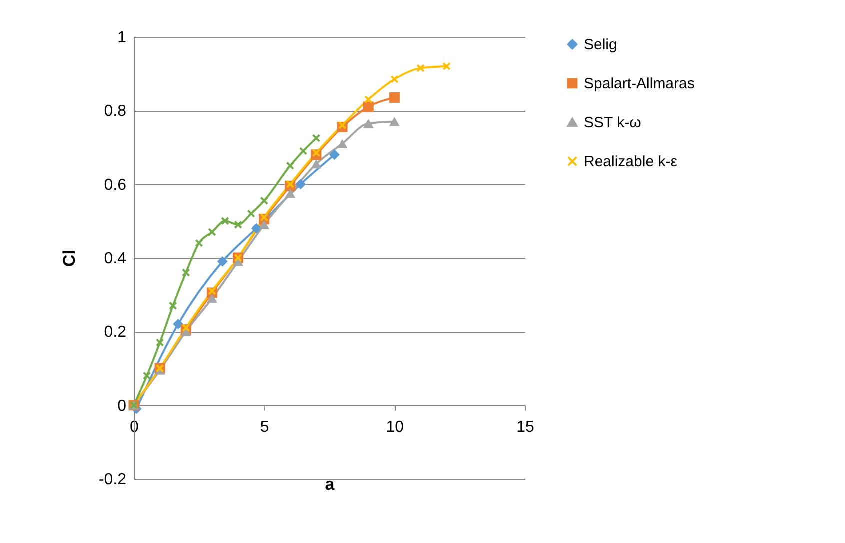 The width and height of the screenshot is (845, 543). Describe the element at coordinates (115, 259) in the screenshot. I see `y-tick-label: 0.4` at that location.